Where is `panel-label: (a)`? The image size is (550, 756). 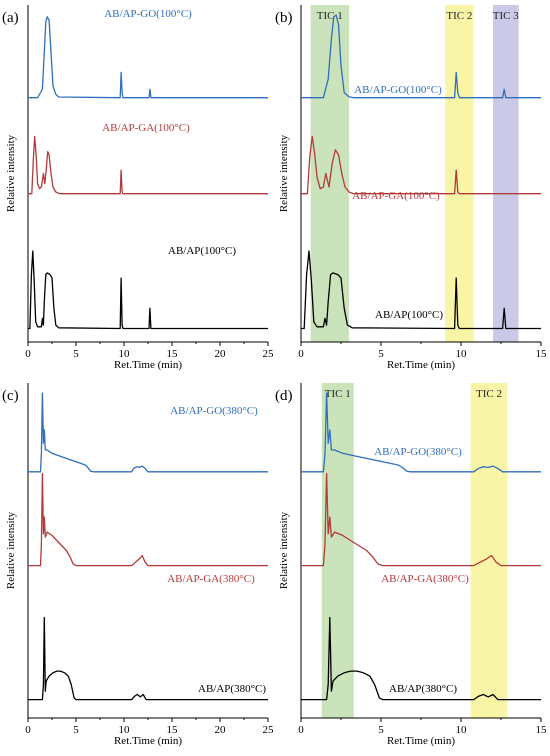 panel-label: (a) is located at coordinates (10, 18).